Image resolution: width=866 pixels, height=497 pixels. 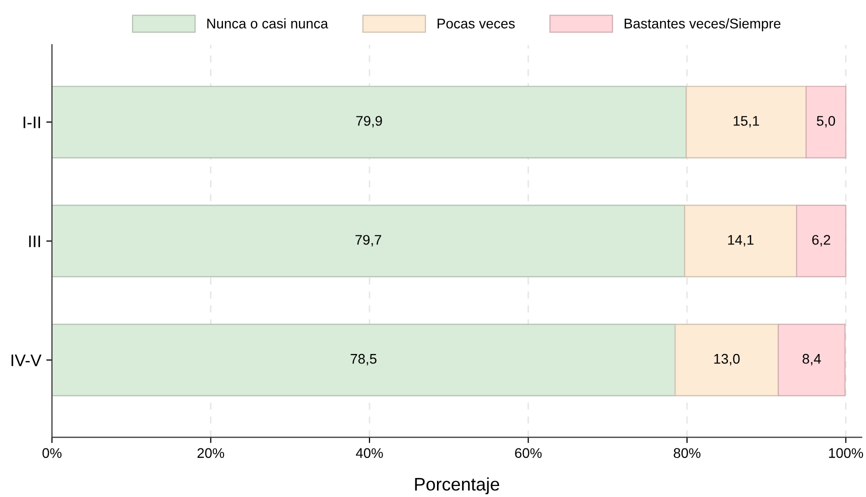 I want to click on data-label: 15,1, so click(x=747, y=122).